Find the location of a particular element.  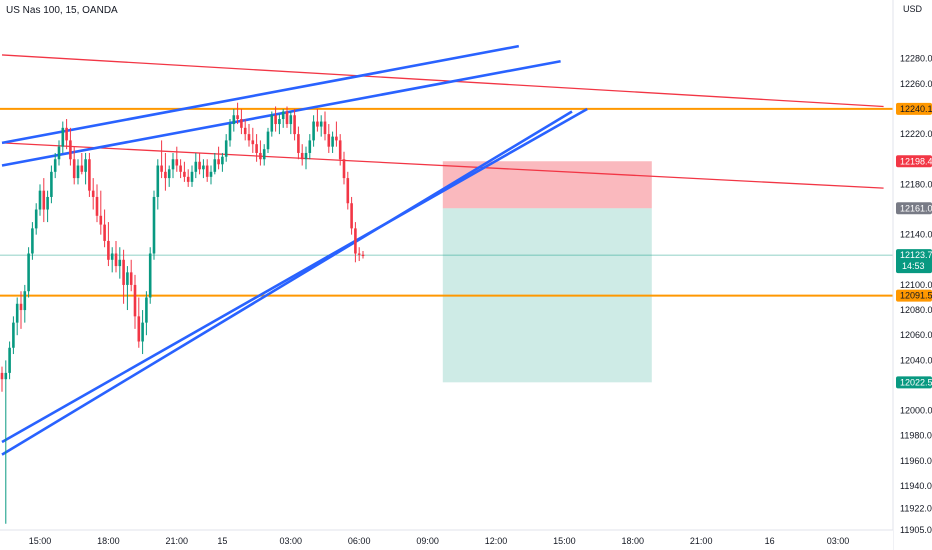

time-tick-label: 21:00 is located at coordinates (701, 541).